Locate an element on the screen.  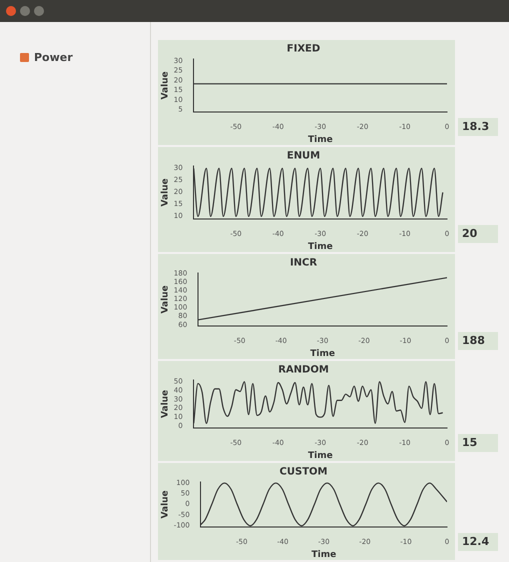
text: 15 is located at coordinates (478, 443).